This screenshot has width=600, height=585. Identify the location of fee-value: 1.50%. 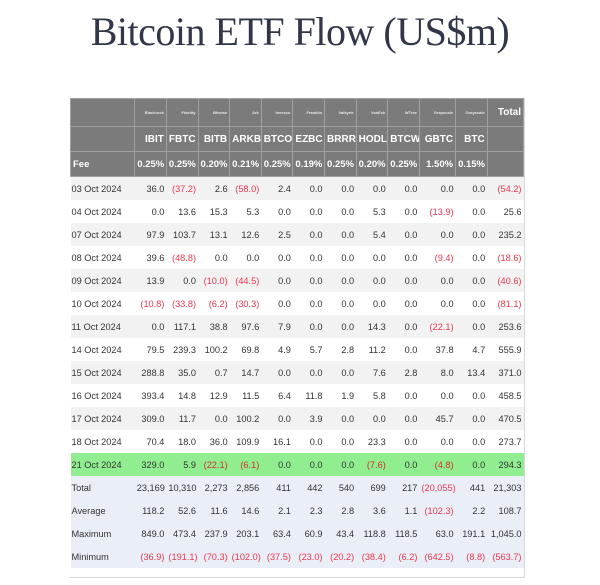
(437, 164).